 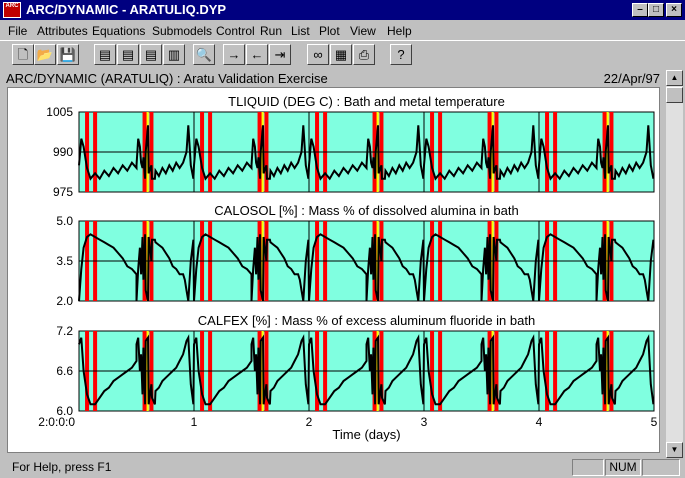 I want to click on attributes-button: ▤, so click(x=105, y=54).